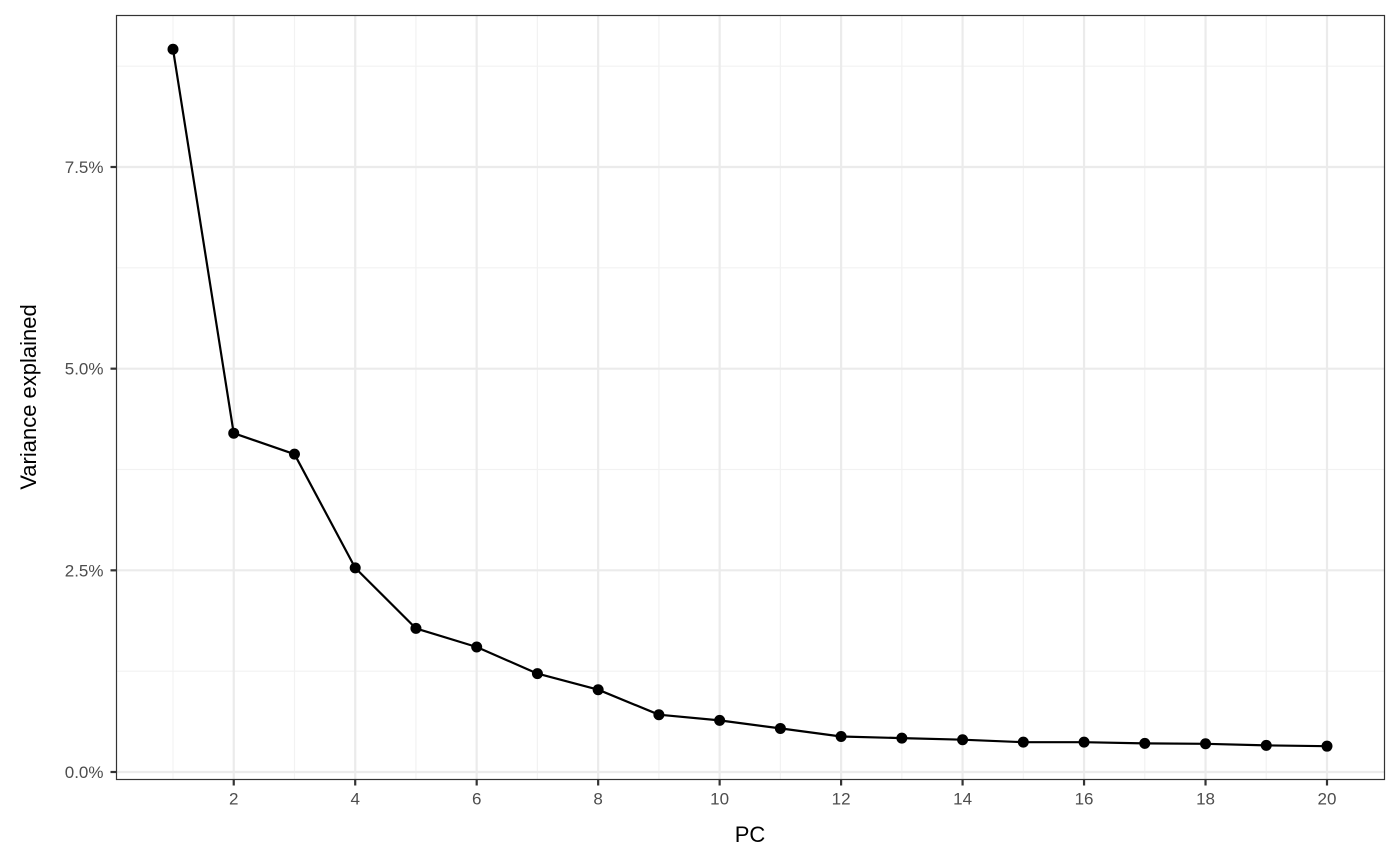  Describe the element at coordinates (354, 799) in the screenshot. I see `x-tick-label: 4` at that location.